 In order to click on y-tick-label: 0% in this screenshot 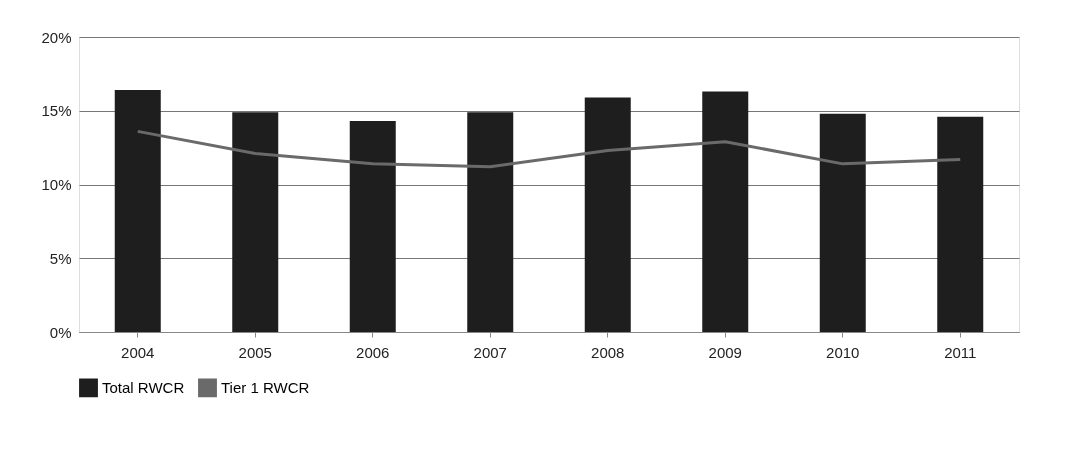, I will do `click(60, 332)`.